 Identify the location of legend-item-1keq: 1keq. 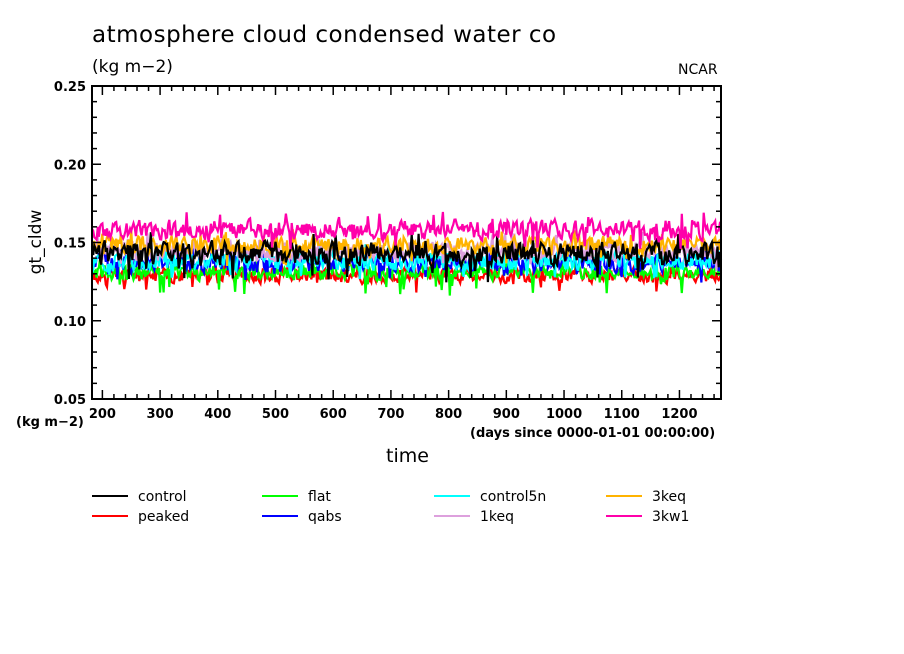
(474, 517).